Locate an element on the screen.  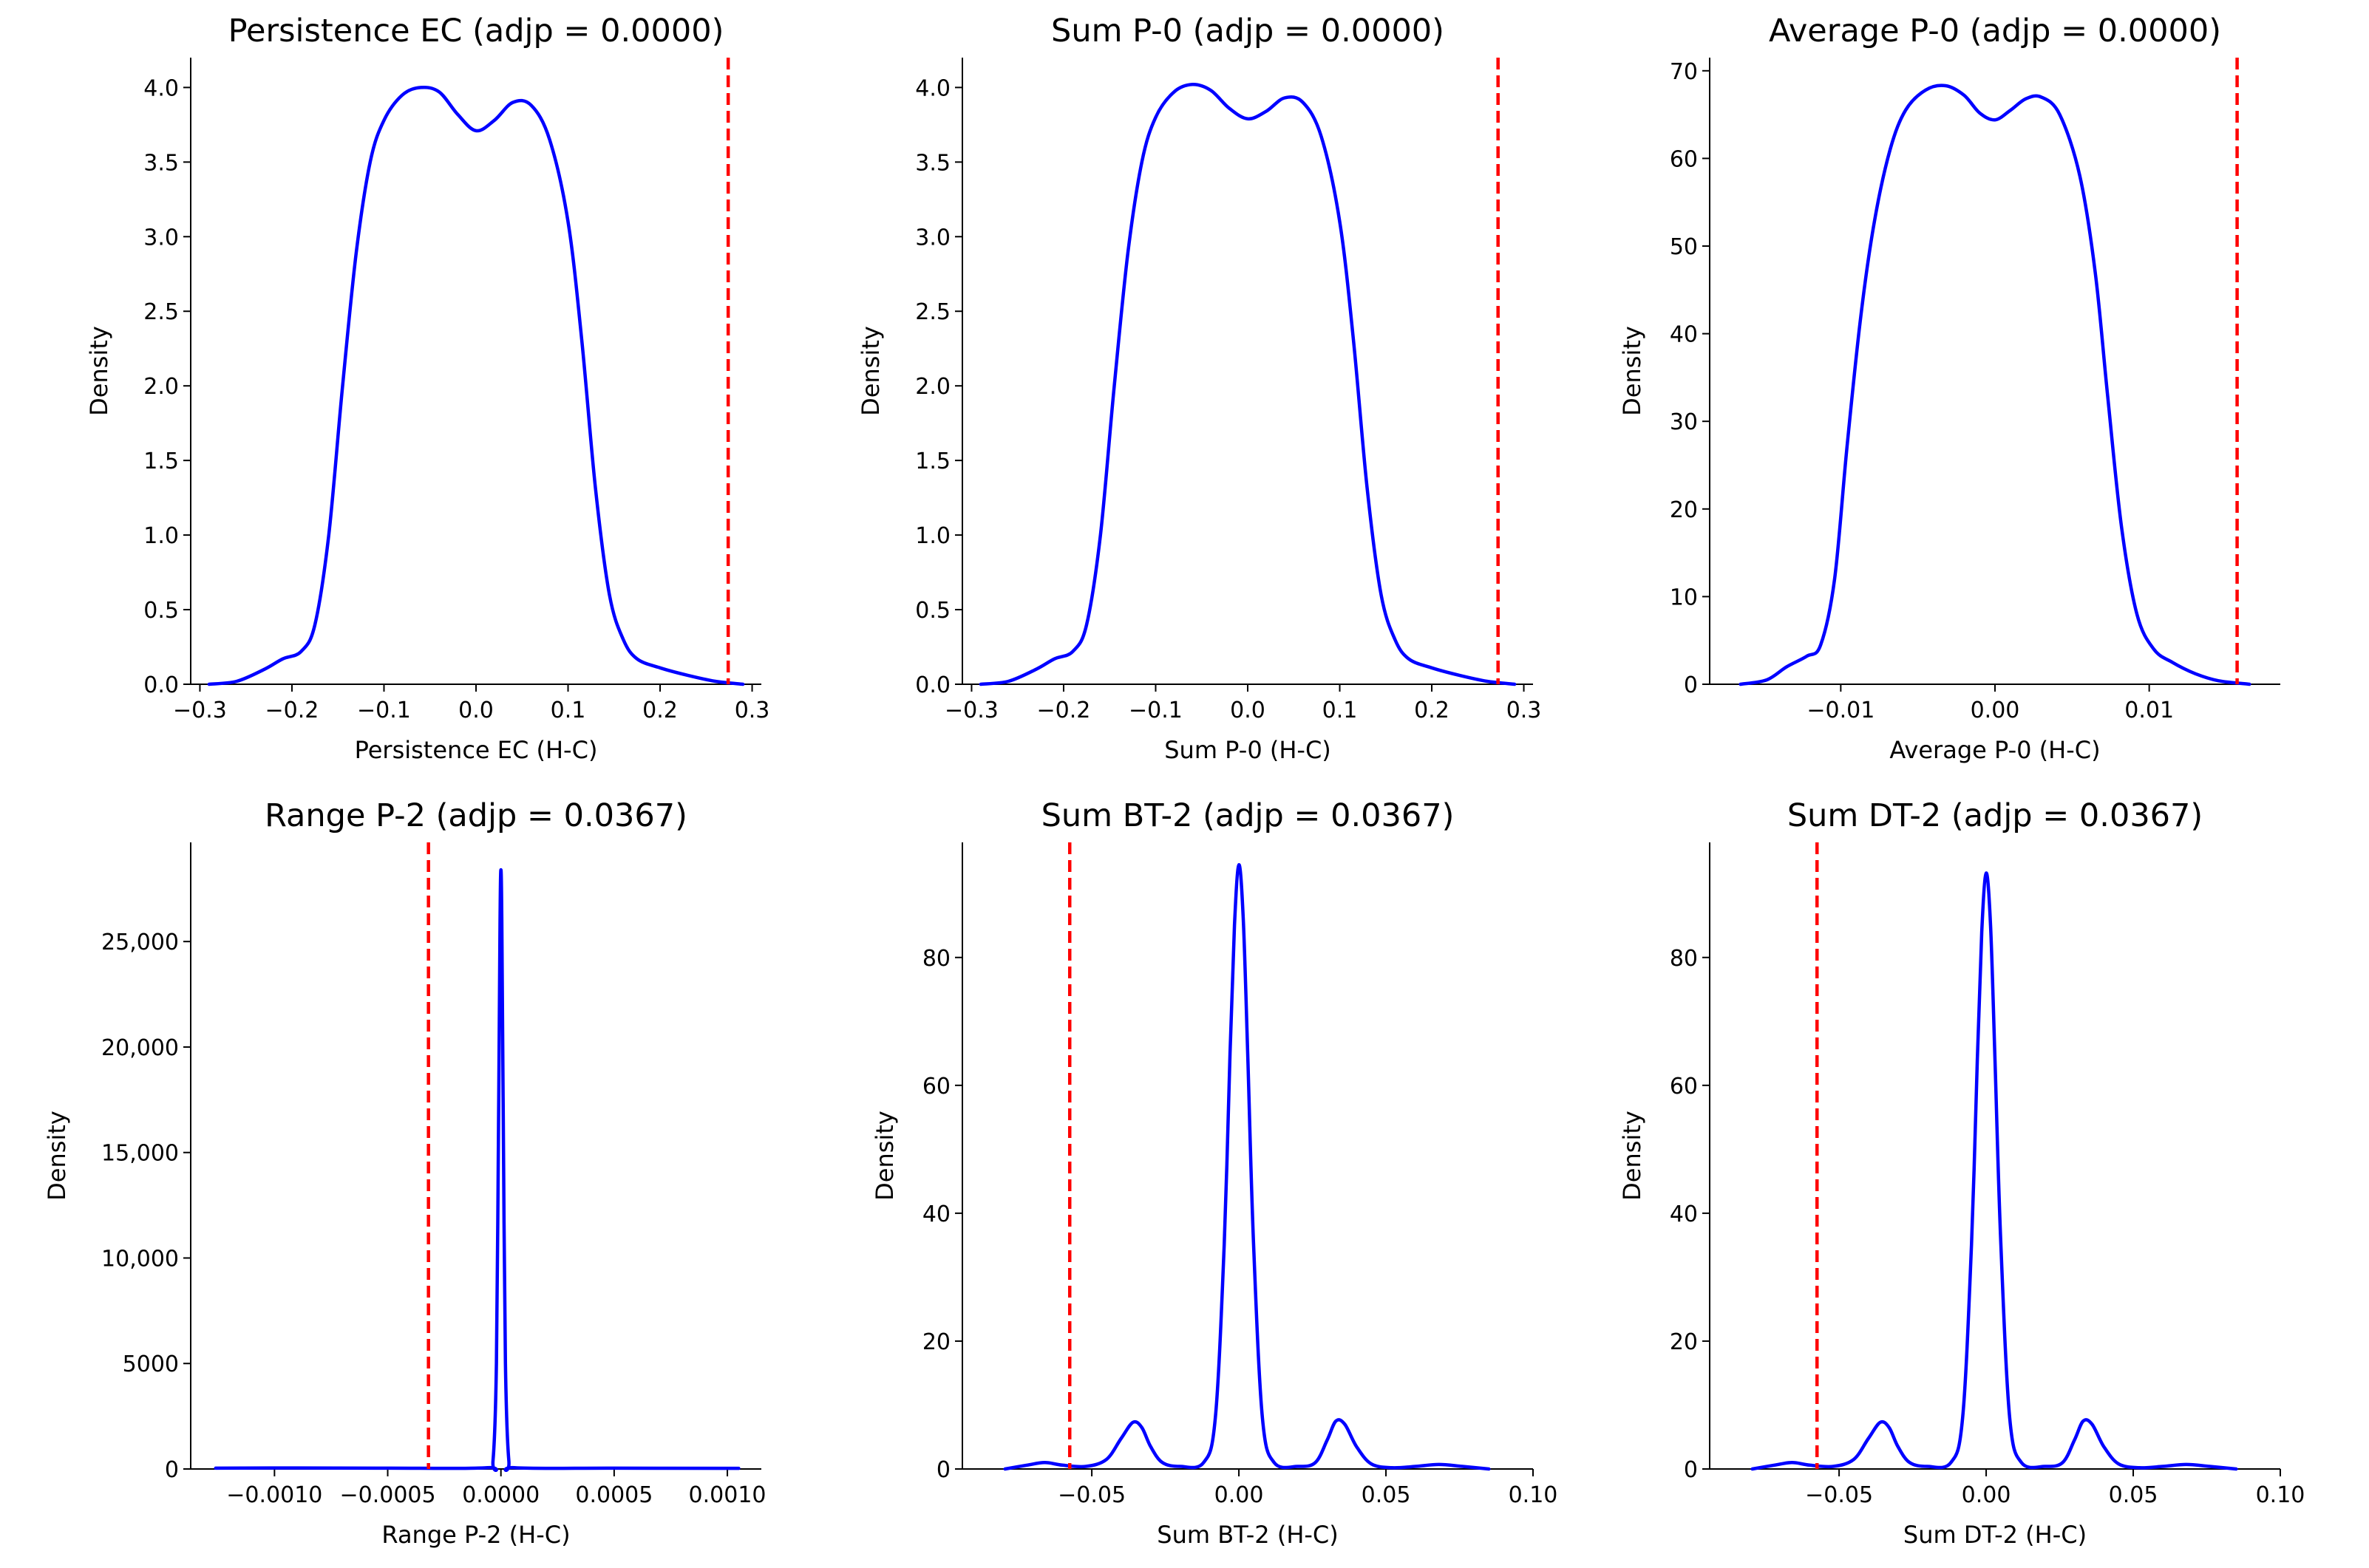
y-tick-label: 70 is located at coordinates (1684, 72).